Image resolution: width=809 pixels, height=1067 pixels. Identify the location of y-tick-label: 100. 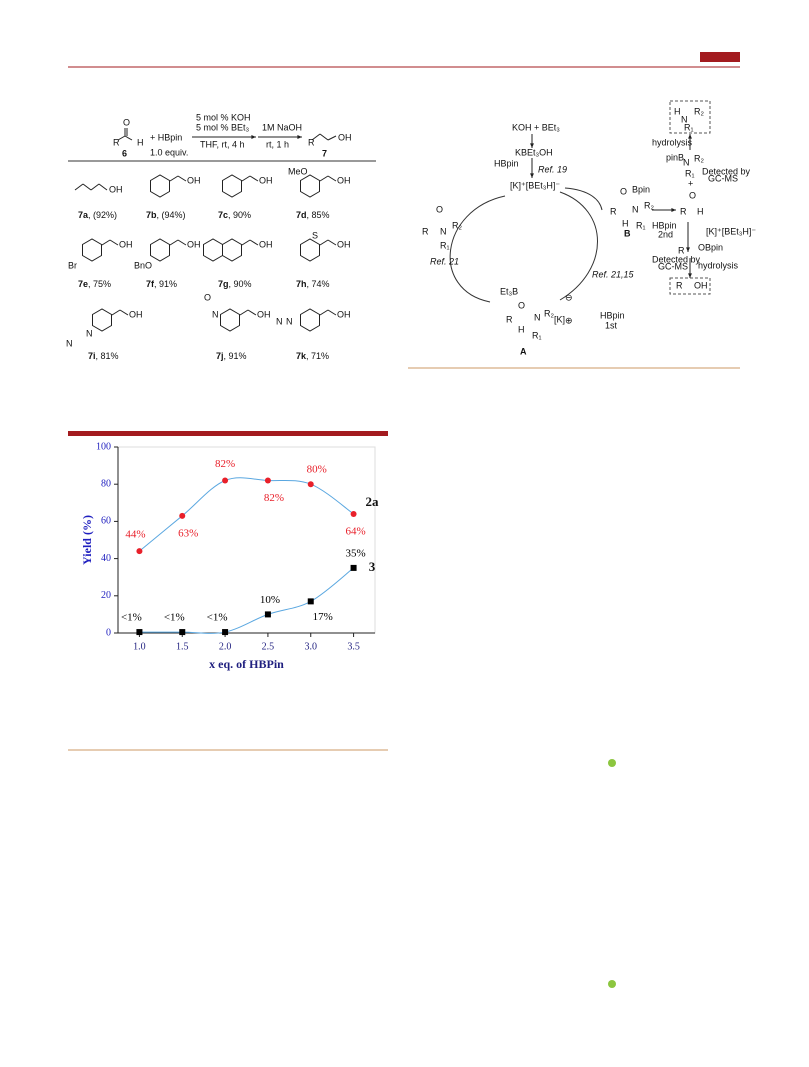
(103, 446).